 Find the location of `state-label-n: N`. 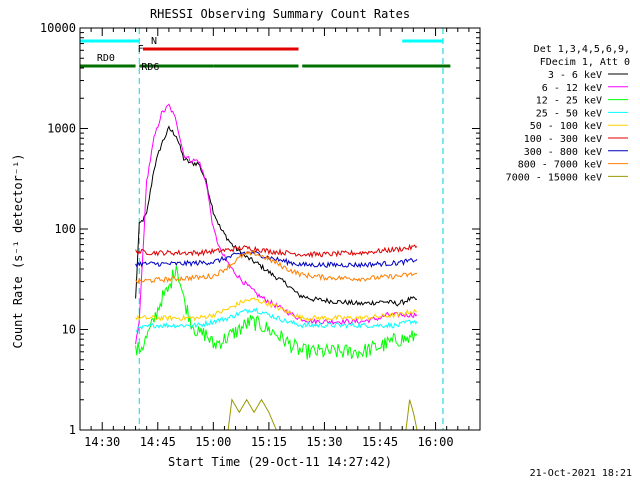

state-label-n: N is located at coordinates (154, 41).